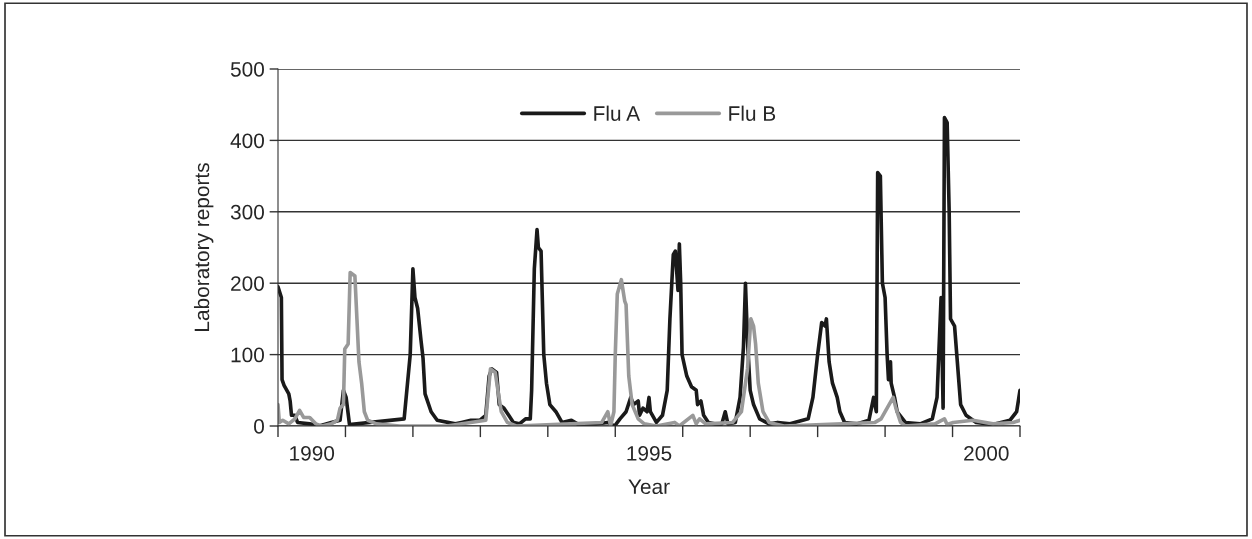 The image size is (1252, 539). I want to click on y-tick-label: 400, so click(247, 141).